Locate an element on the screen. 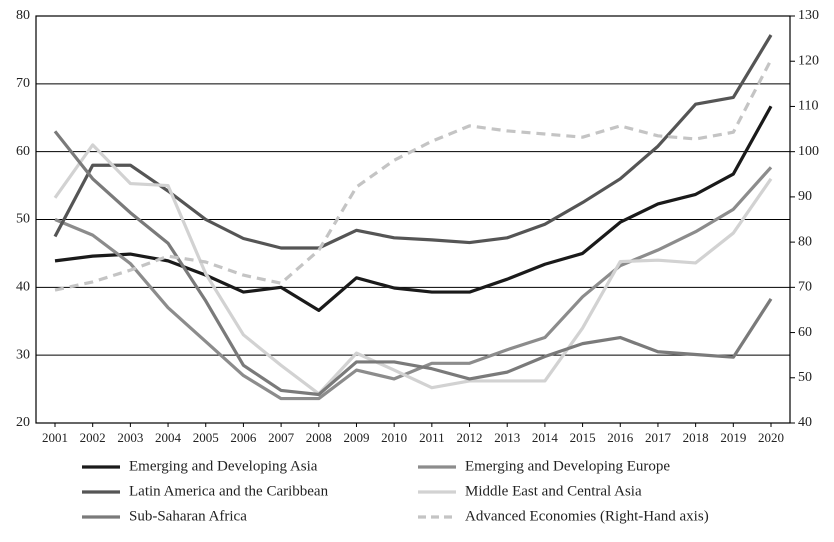 This screenshot has height=542, width=834. y-tick-label: 30 is located at coordinates (23, 354).